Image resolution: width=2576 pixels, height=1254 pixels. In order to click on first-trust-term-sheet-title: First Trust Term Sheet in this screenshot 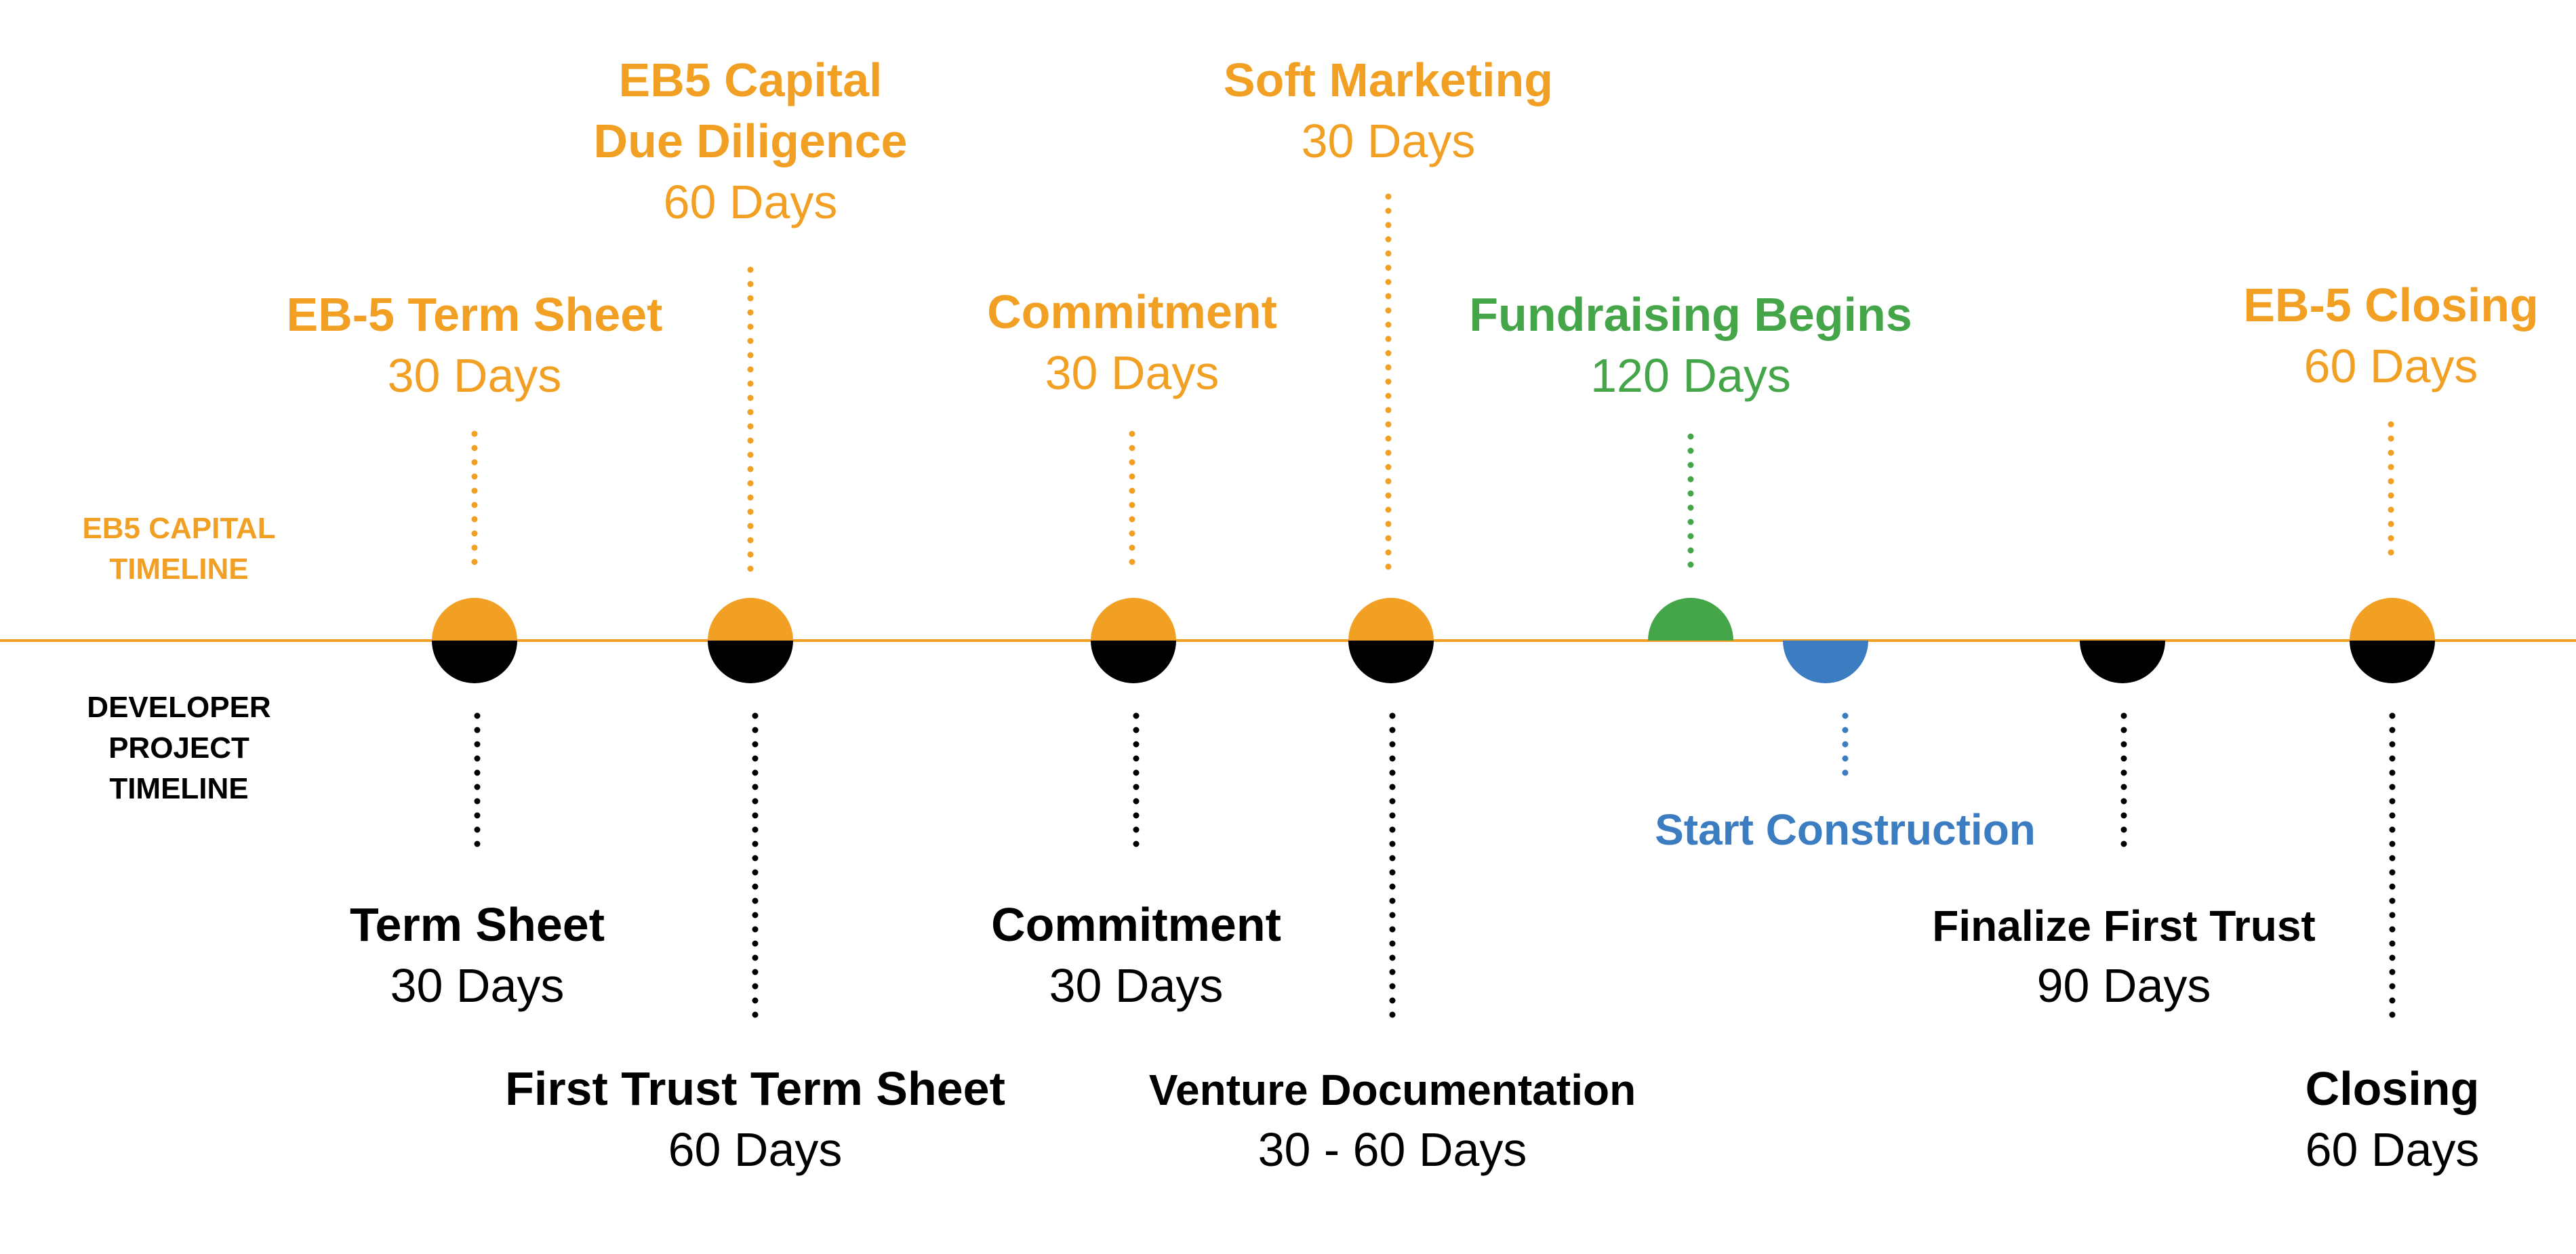, I will do `click(755, 1088)`.